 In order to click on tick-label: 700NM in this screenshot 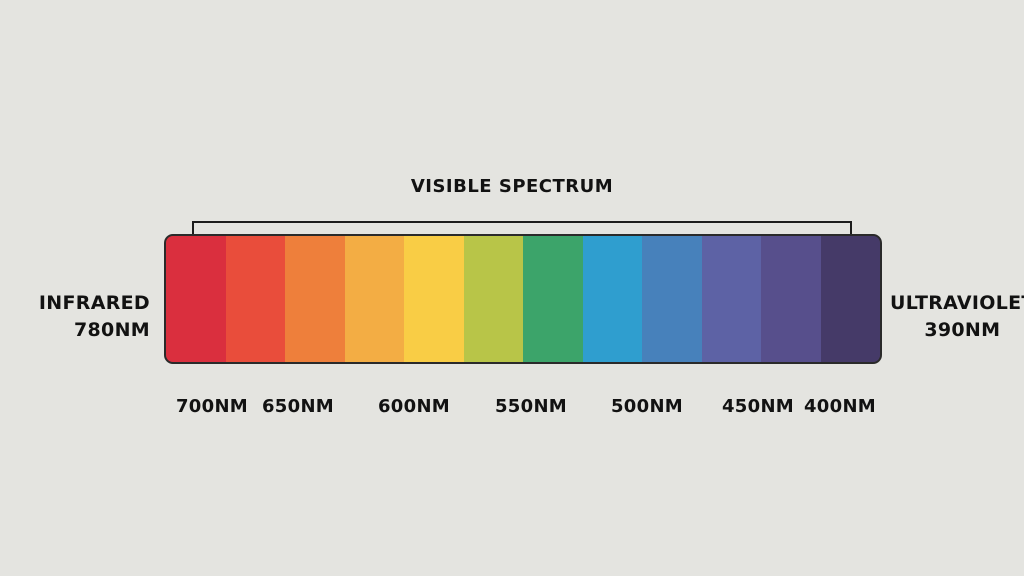, I will do `click(212, 406)`.